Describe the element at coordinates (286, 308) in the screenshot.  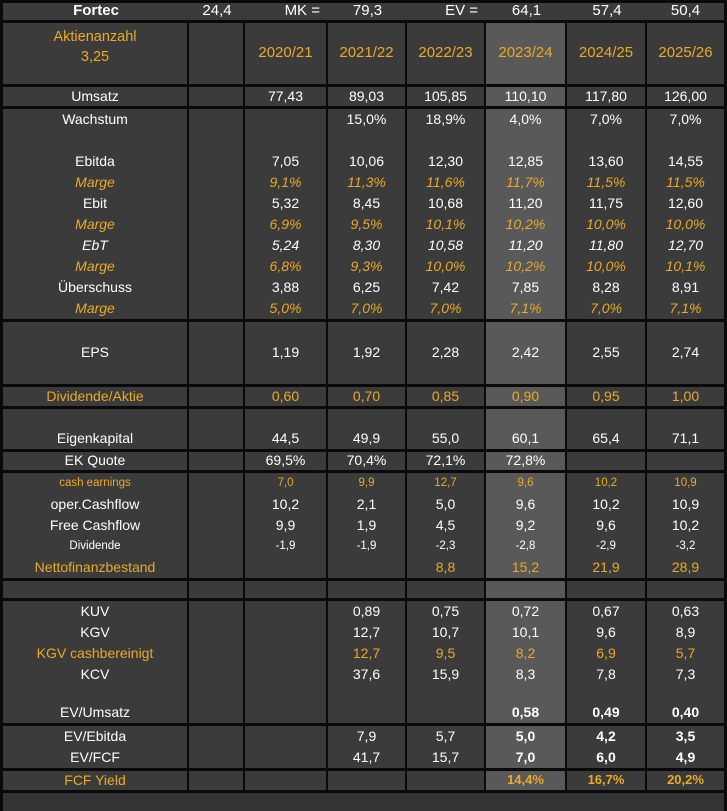
I see `value-marge-ueberschuss-2020-21: 5,0%` at that location.